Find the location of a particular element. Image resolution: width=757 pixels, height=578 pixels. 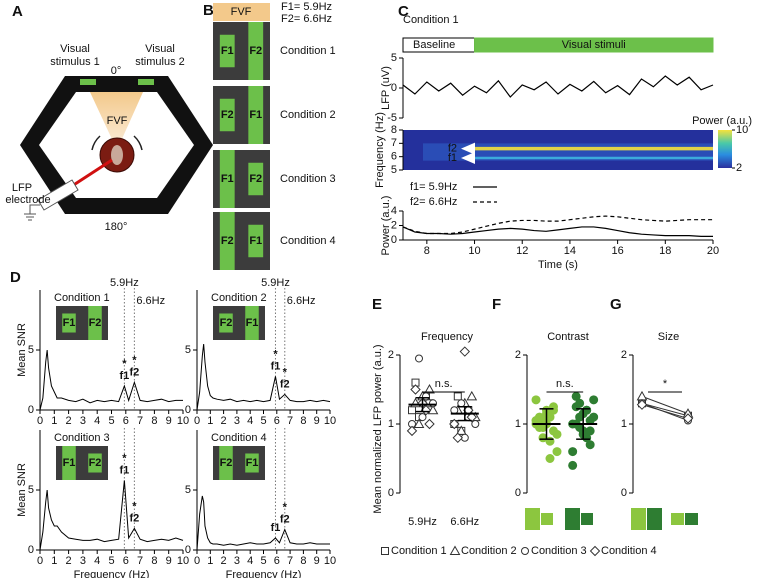

frequency-label: F2= 6.6Hz is located at coordinates (306, 19).